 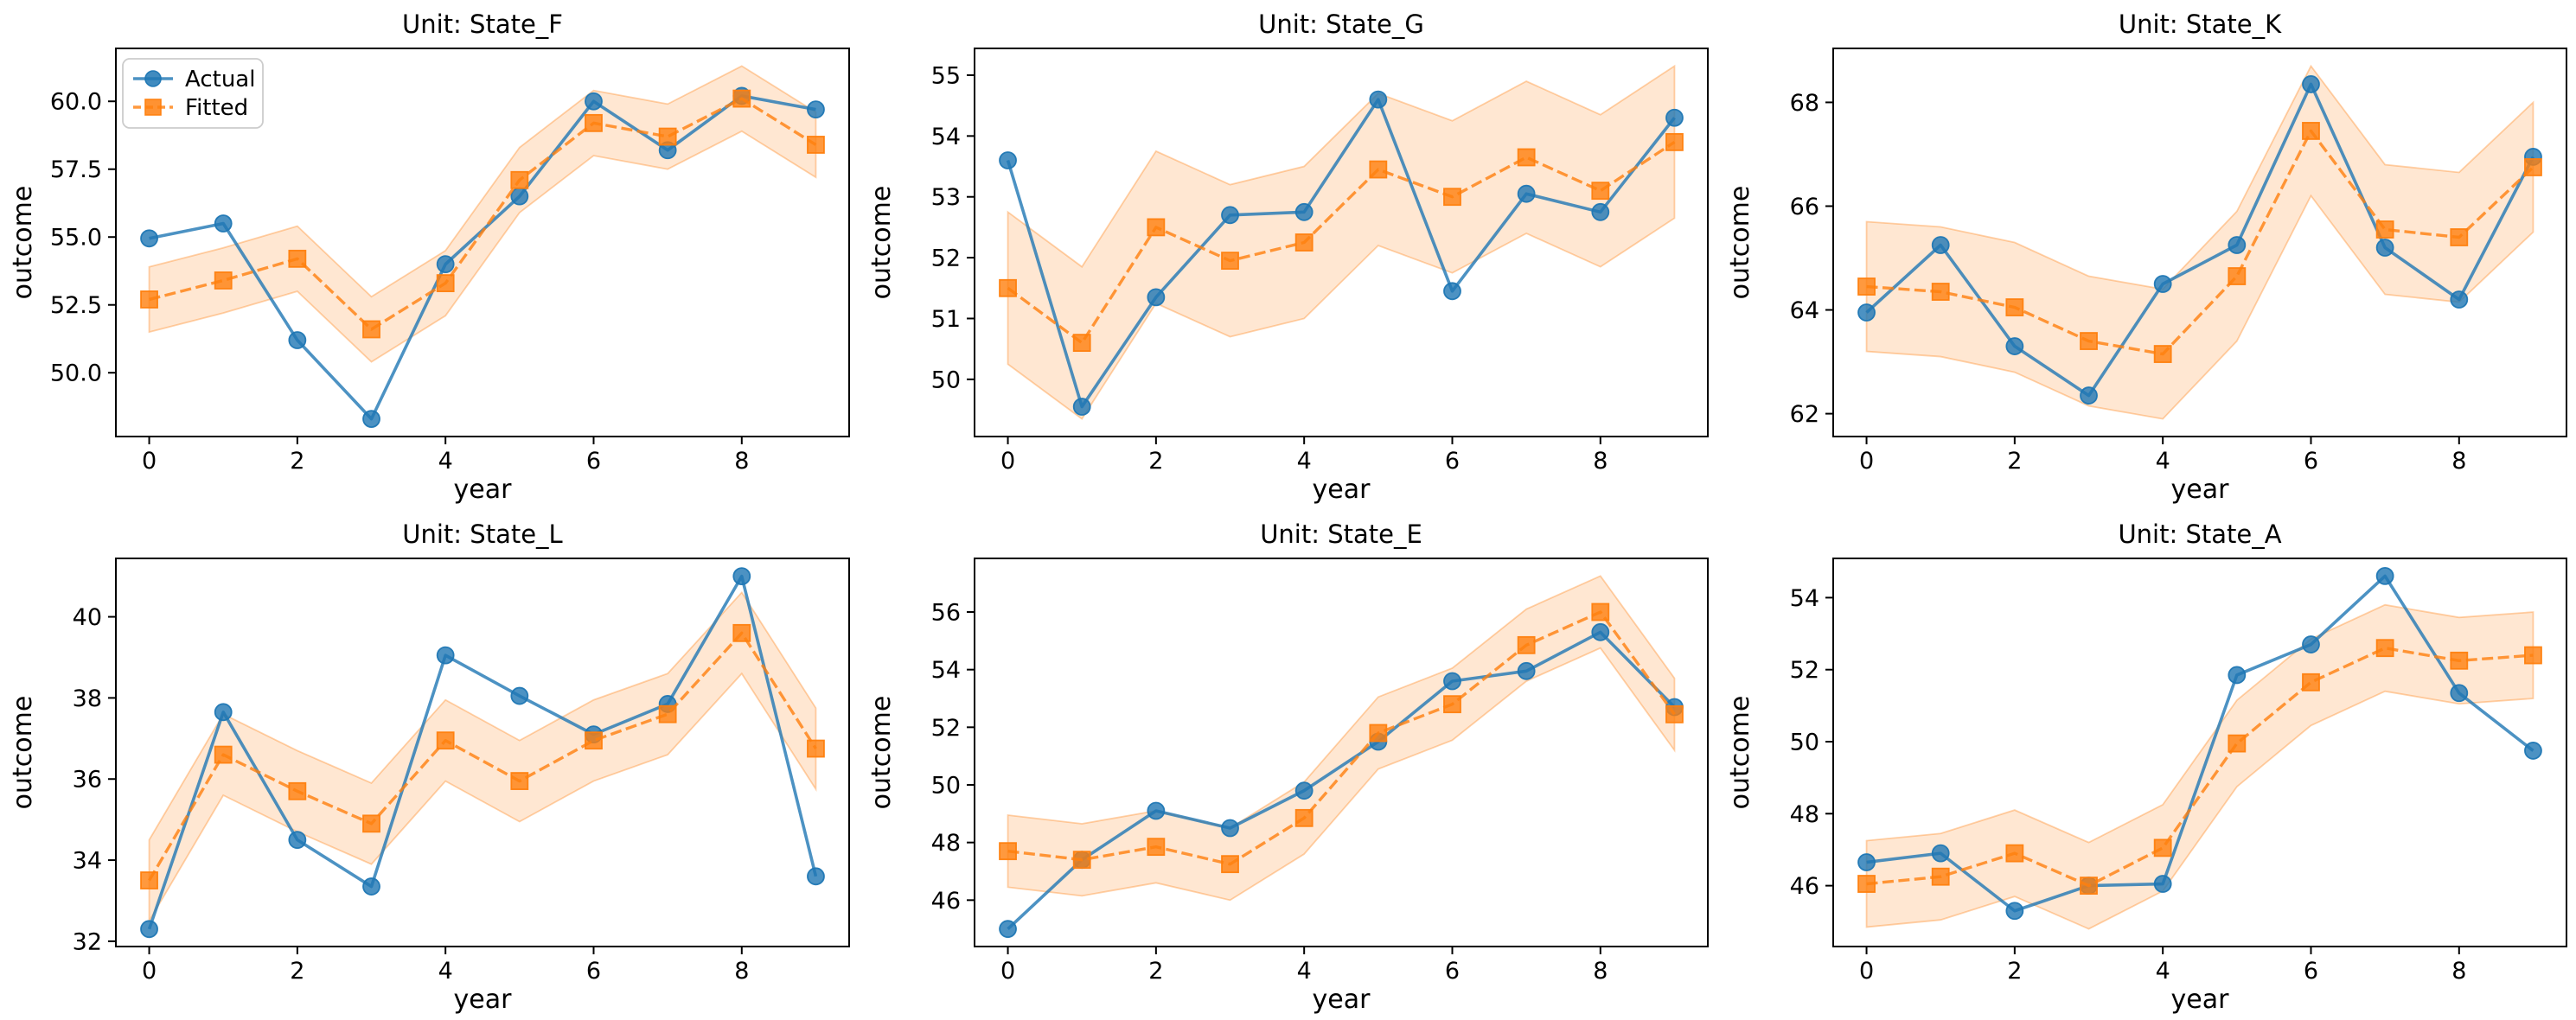 I want to click on x-axis: 0 2 4 6 8, so click(x=1304, y=966).